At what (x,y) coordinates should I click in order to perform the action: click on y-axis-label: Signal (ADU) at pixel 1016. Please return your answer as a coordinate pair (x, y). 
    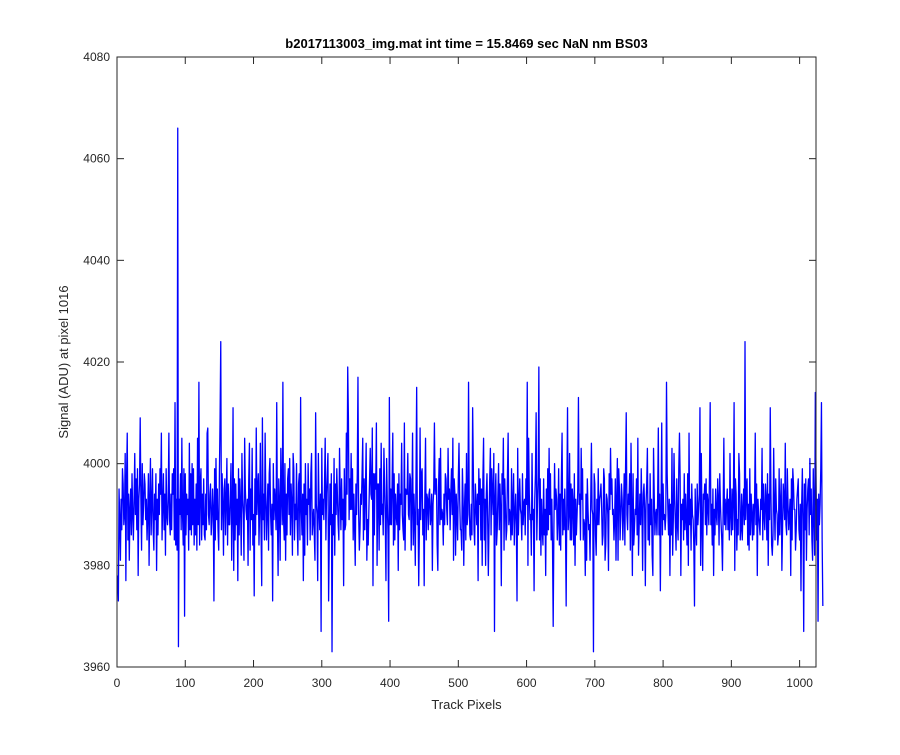
    Looking at the image, I should click on (63, 361).